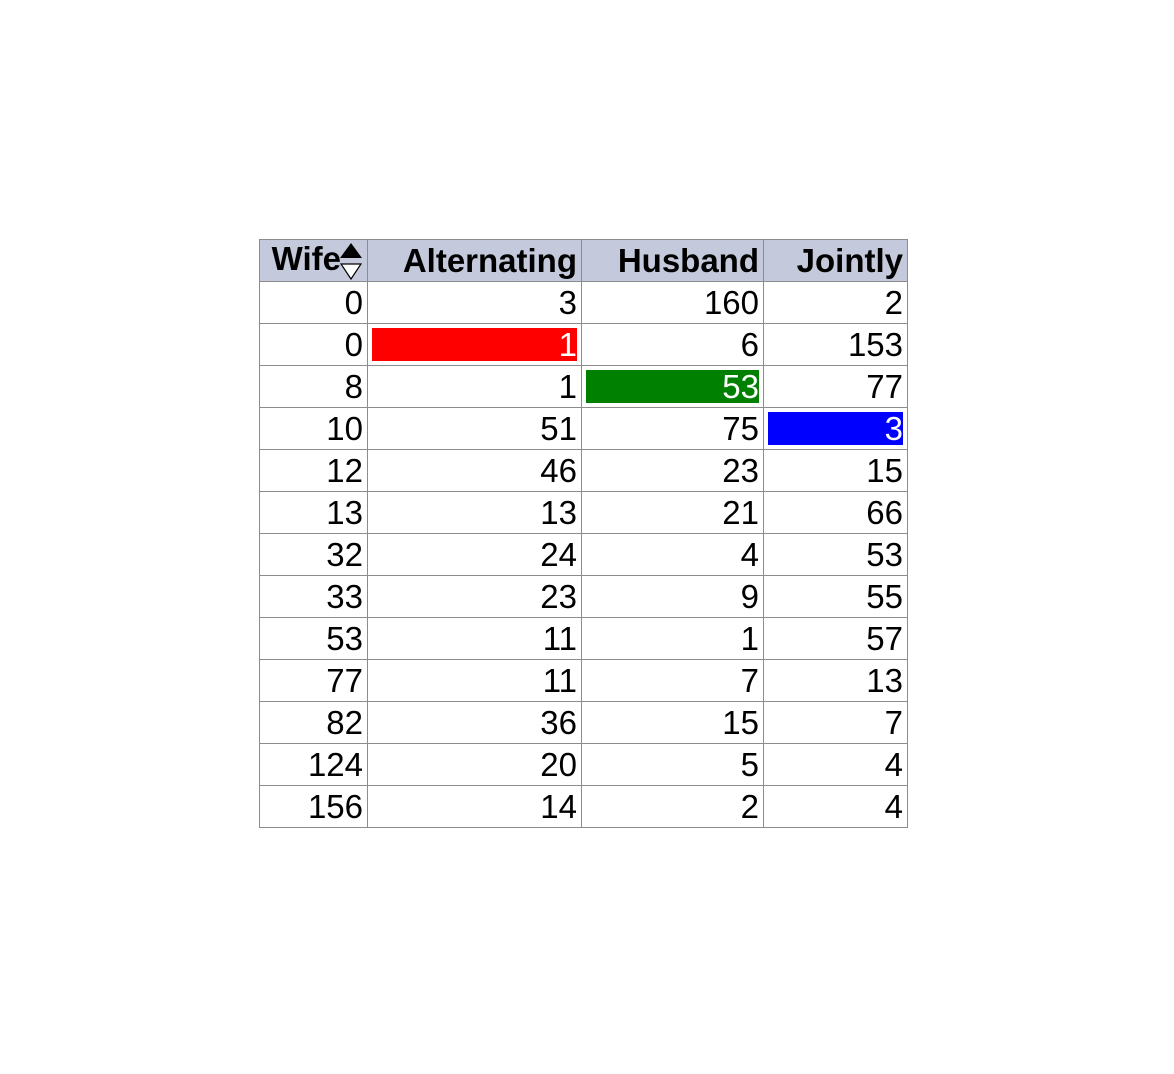 This screenshot has height=1074, width=1174. I want to click on column-header-wife: Wife, so click(313, 260).